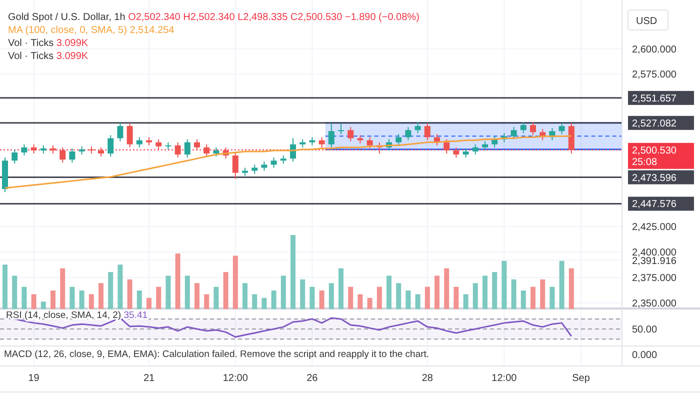  I want to click on text: MACD (12, 26, close, 9, EMA, EMA): Calculation failed. Remove the script and reapply it to the chart., so click(217, 354).